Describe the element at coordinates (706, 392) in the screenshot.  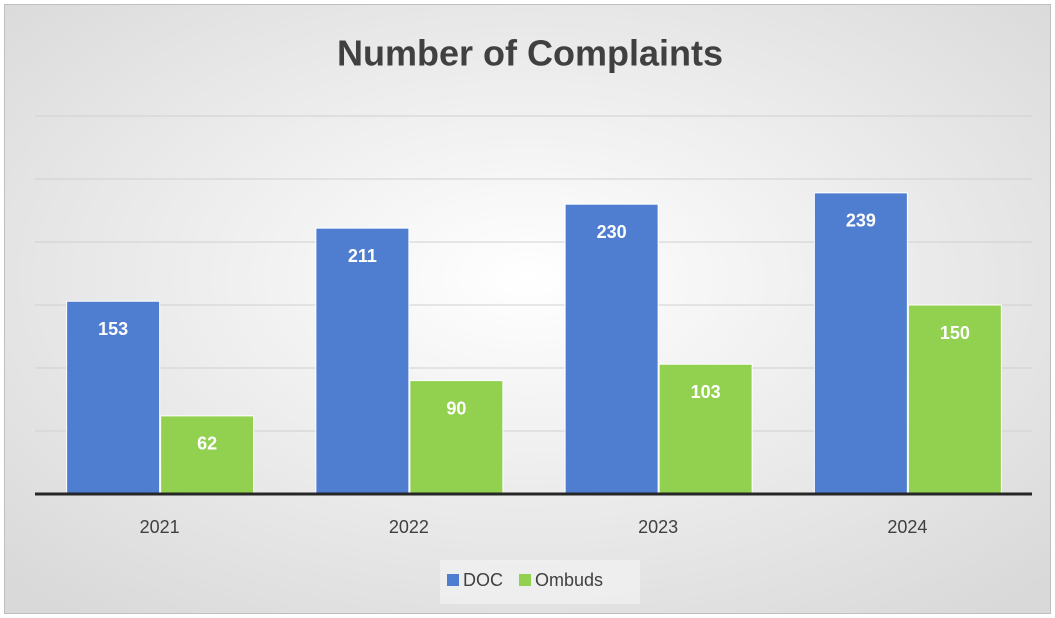
I see `data-label: 103` at that location.